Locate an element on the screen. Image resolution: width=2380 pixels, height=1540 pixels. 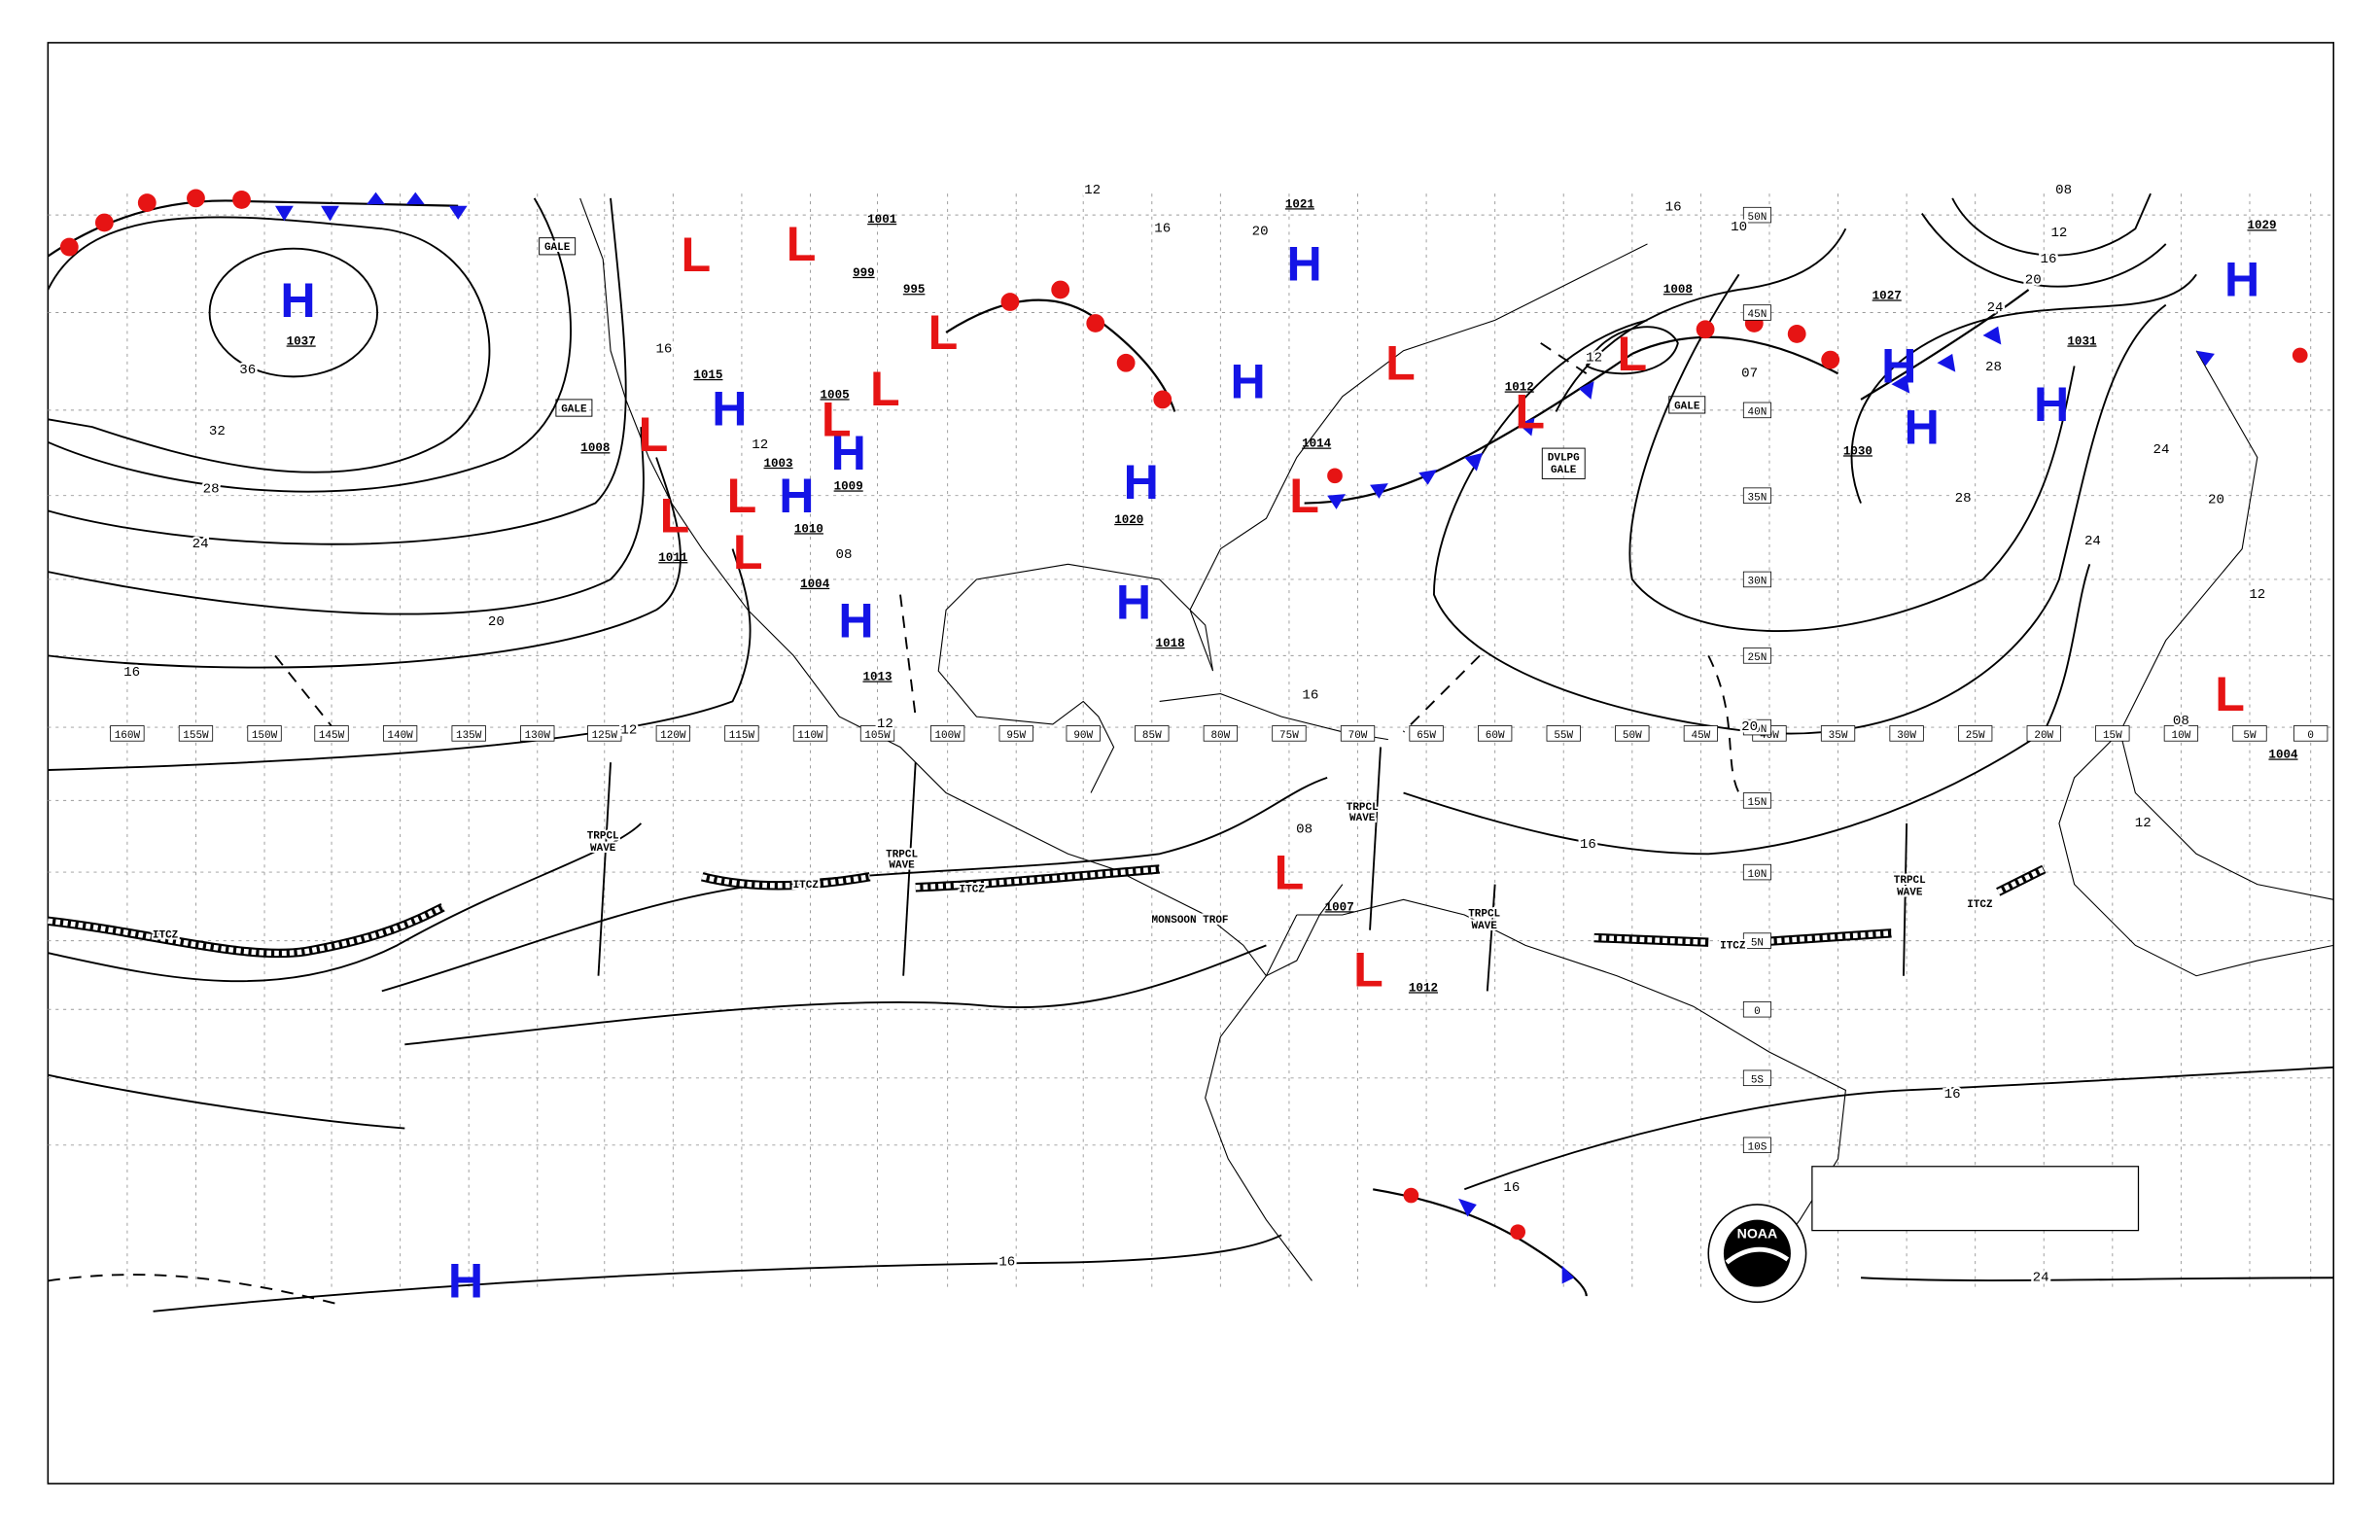
feature-box is located at coordinates (1687, 405).